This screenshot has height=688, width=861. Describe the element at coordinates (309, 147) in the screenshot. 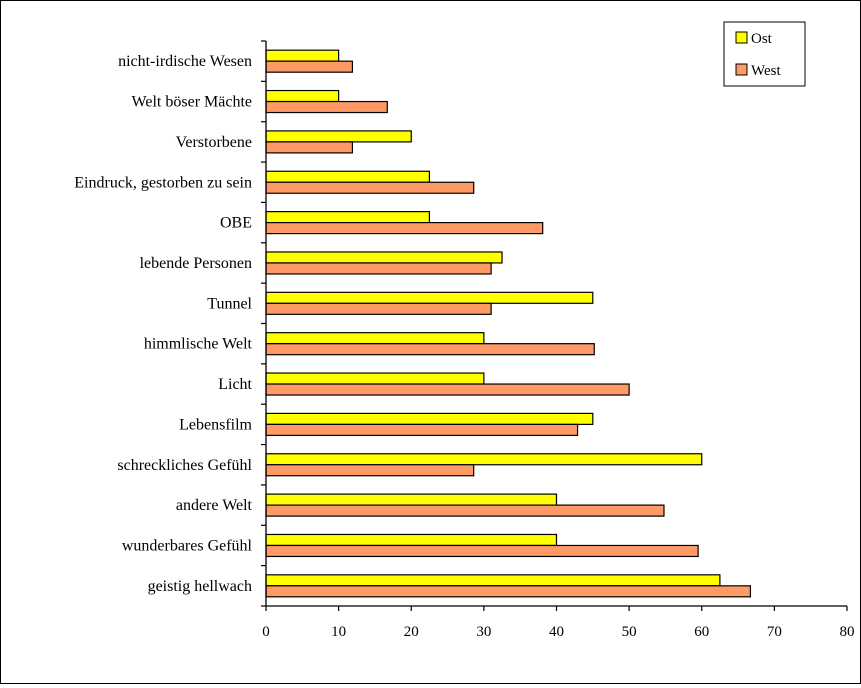

I see `bar-west-verstorbene` at that location.